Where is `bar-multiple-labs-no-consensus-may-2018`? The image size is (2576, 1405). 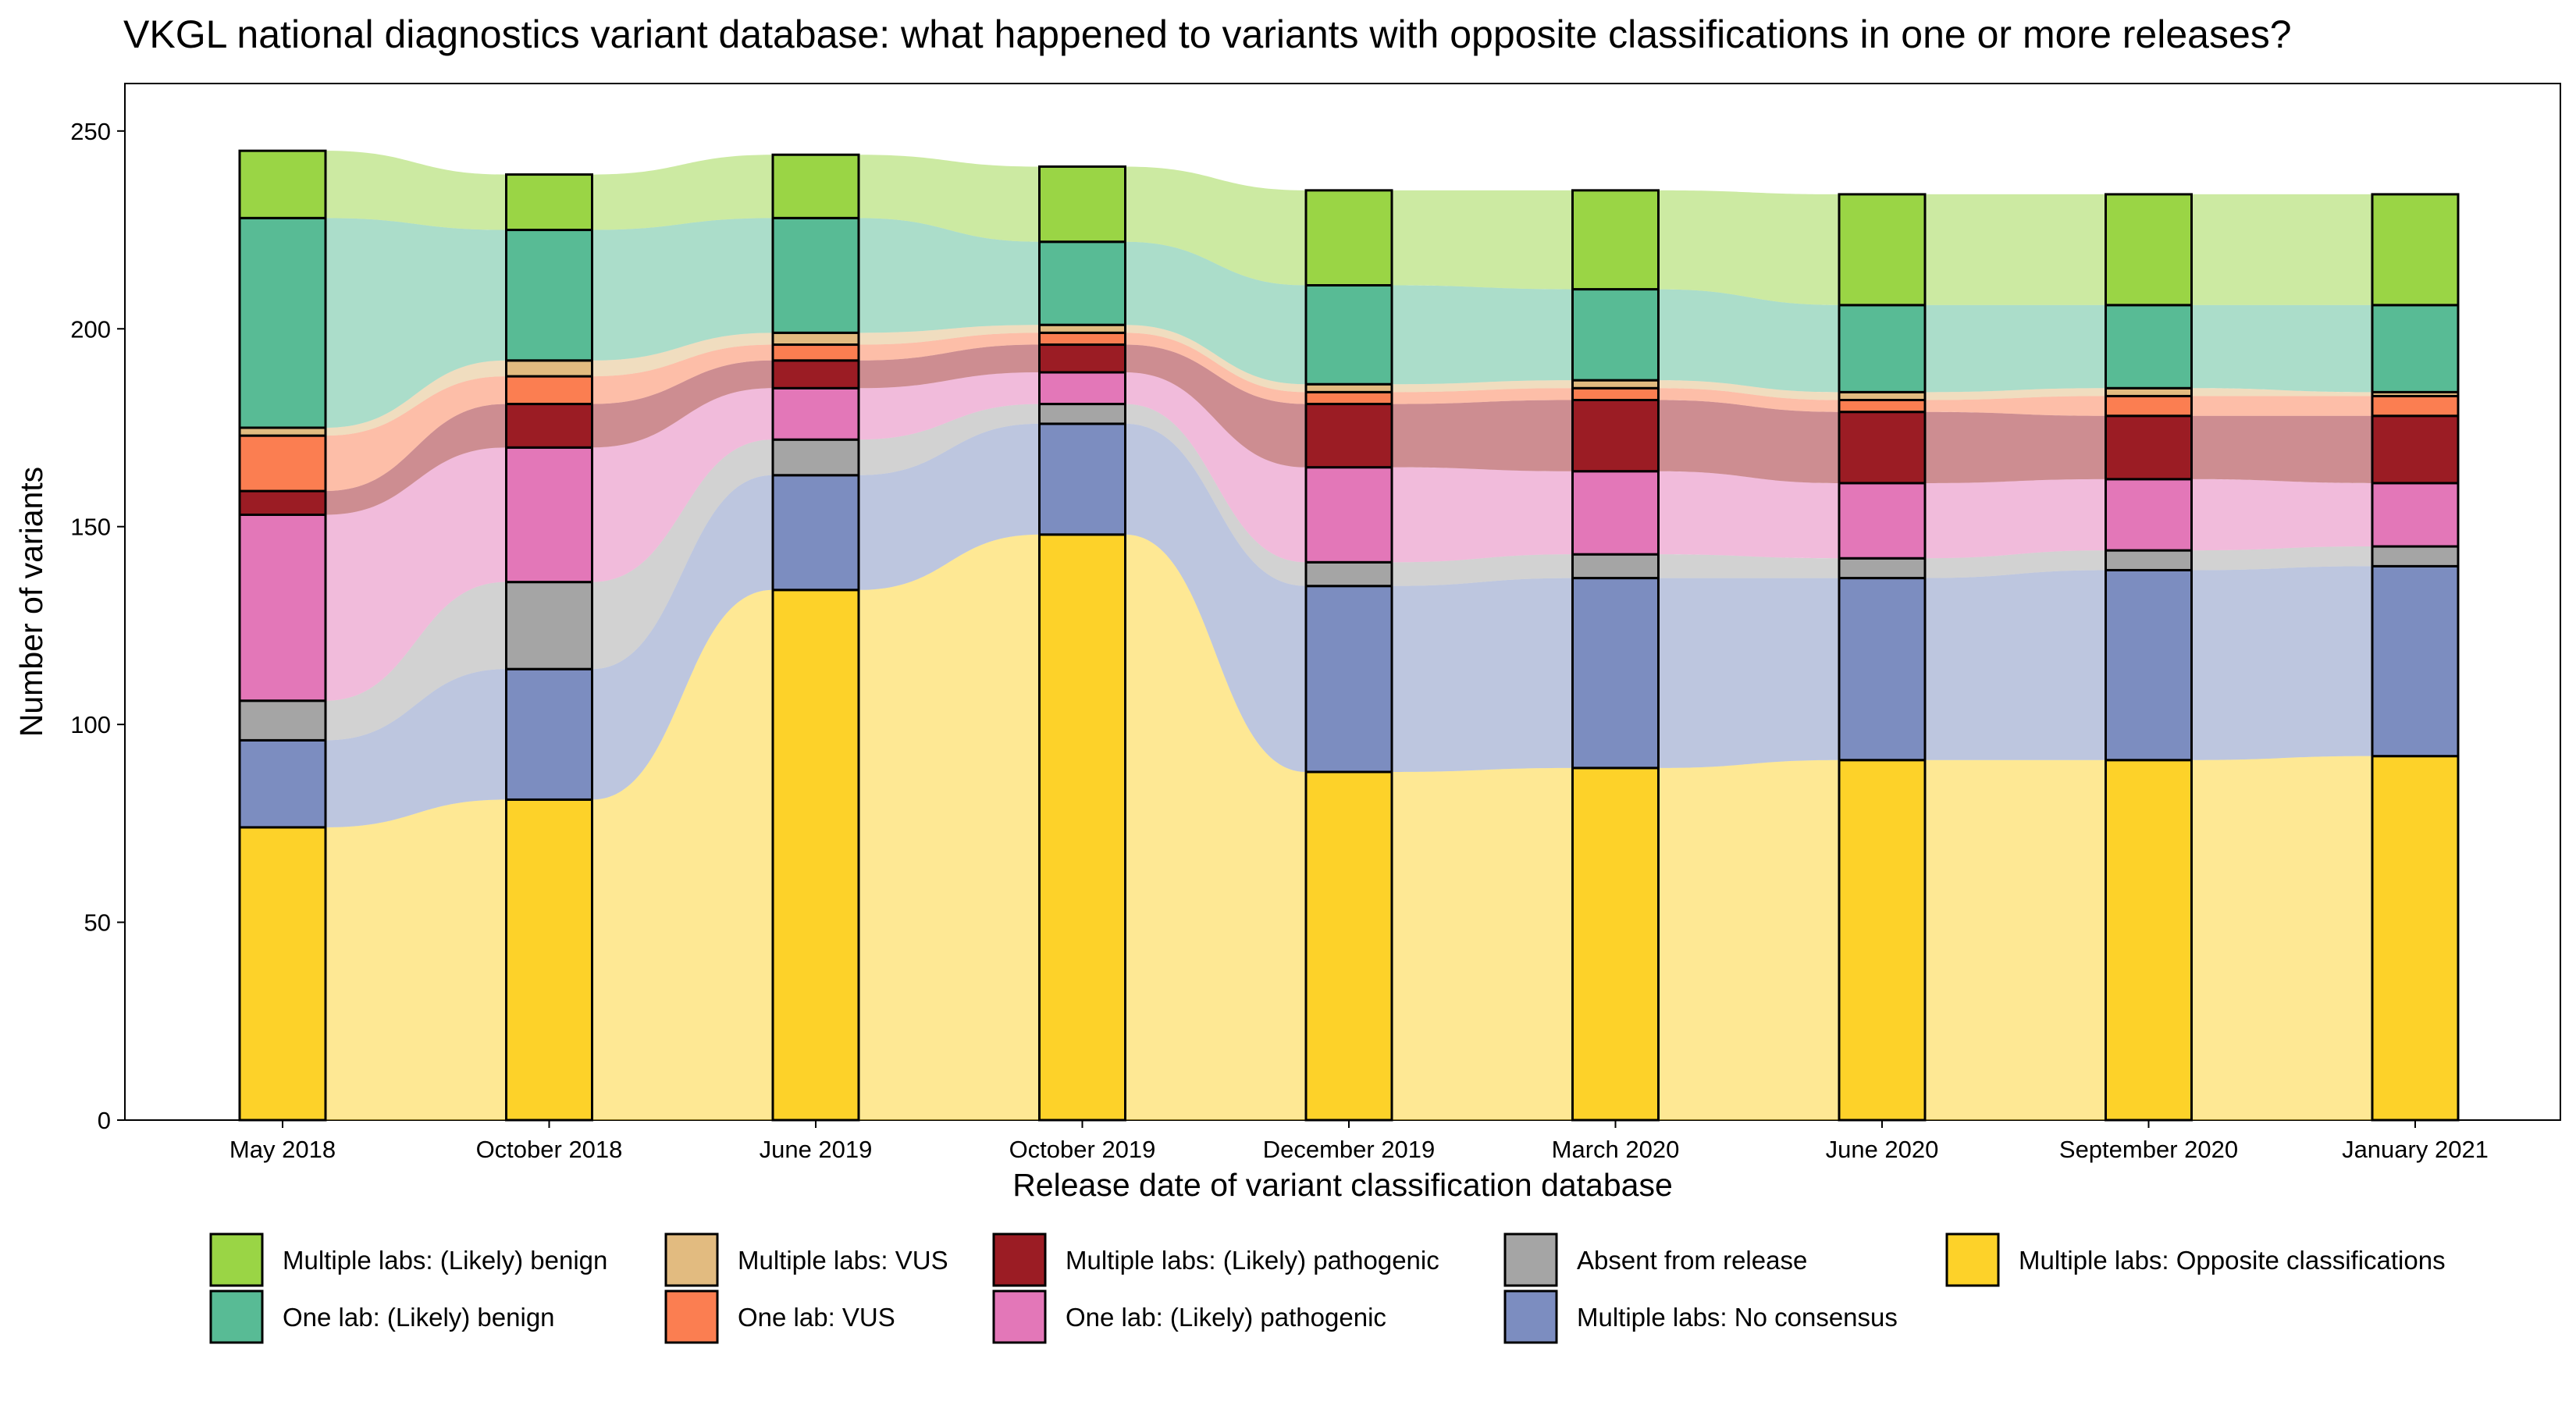 bar-multiple-labs-no-consensus-may-2018 is located at coordinates (282, 784).